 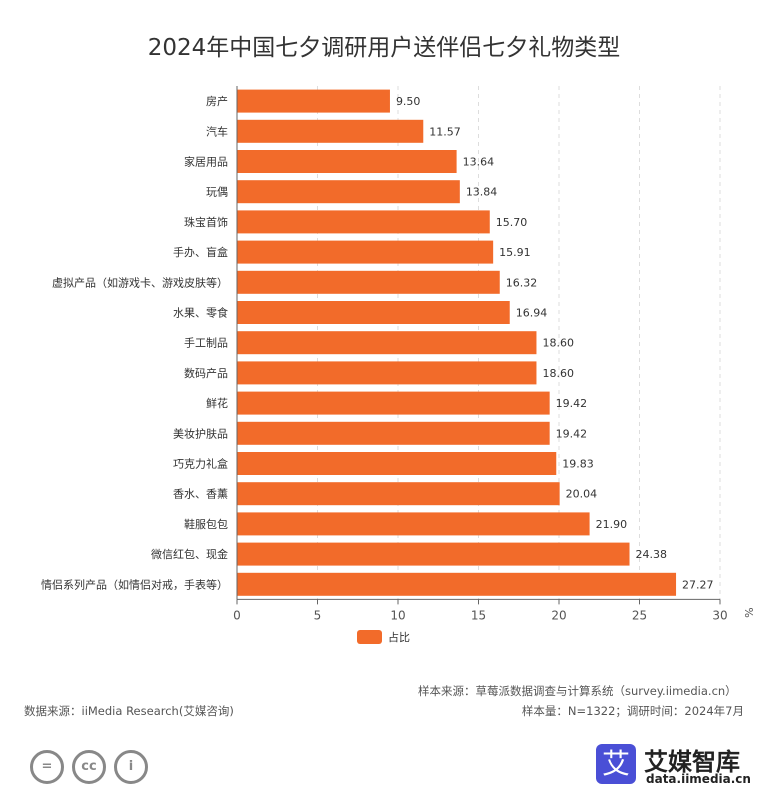 I want to click on legend-label: 占比, so click(x=399, y=637).